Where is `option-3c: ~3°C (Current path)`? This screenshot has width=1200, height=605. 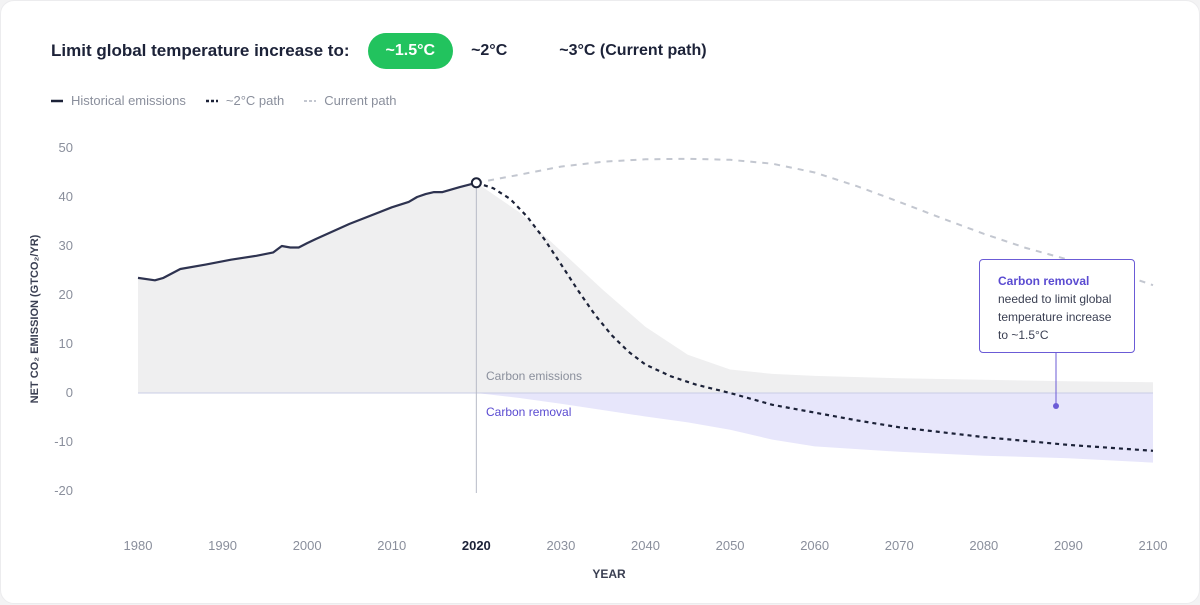 option-3c: ~3°C (Current path) is located at coordinates (633, 50).